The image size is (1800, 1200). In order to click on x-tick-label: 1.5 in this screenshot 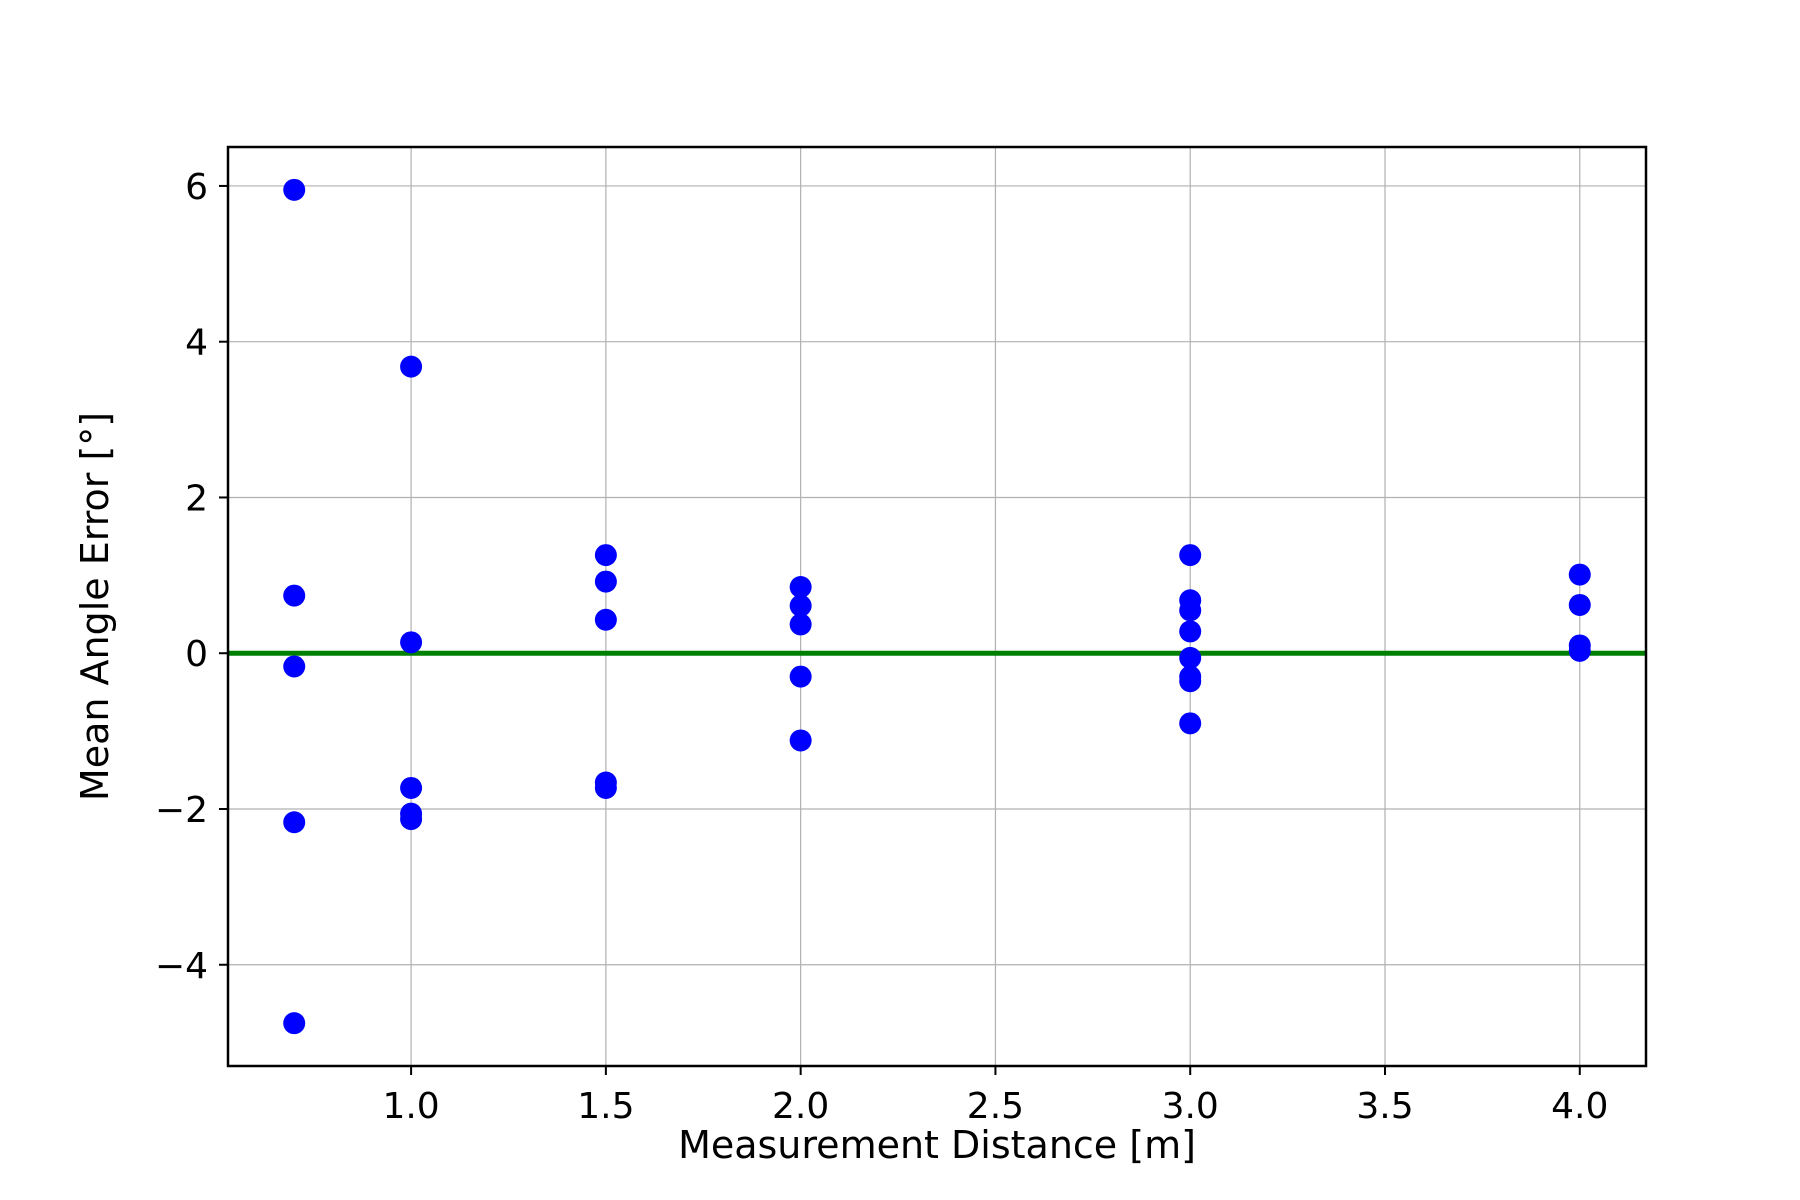, I will do `click(605, 1106)`.